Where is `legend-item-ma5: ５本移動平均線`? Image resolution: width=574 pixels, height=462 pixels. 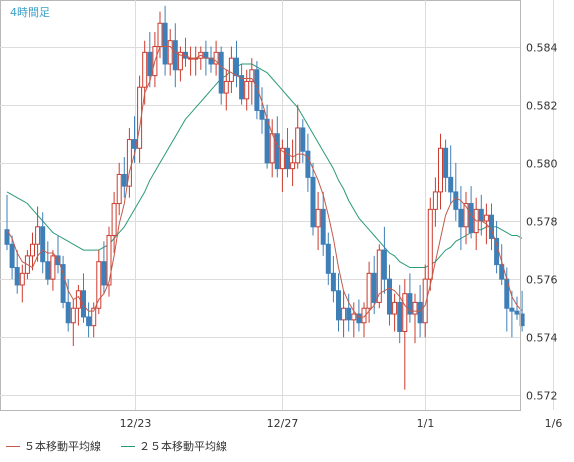 legend-item-ma5: ５本移動平均線 is located at coordinates (53, 446).